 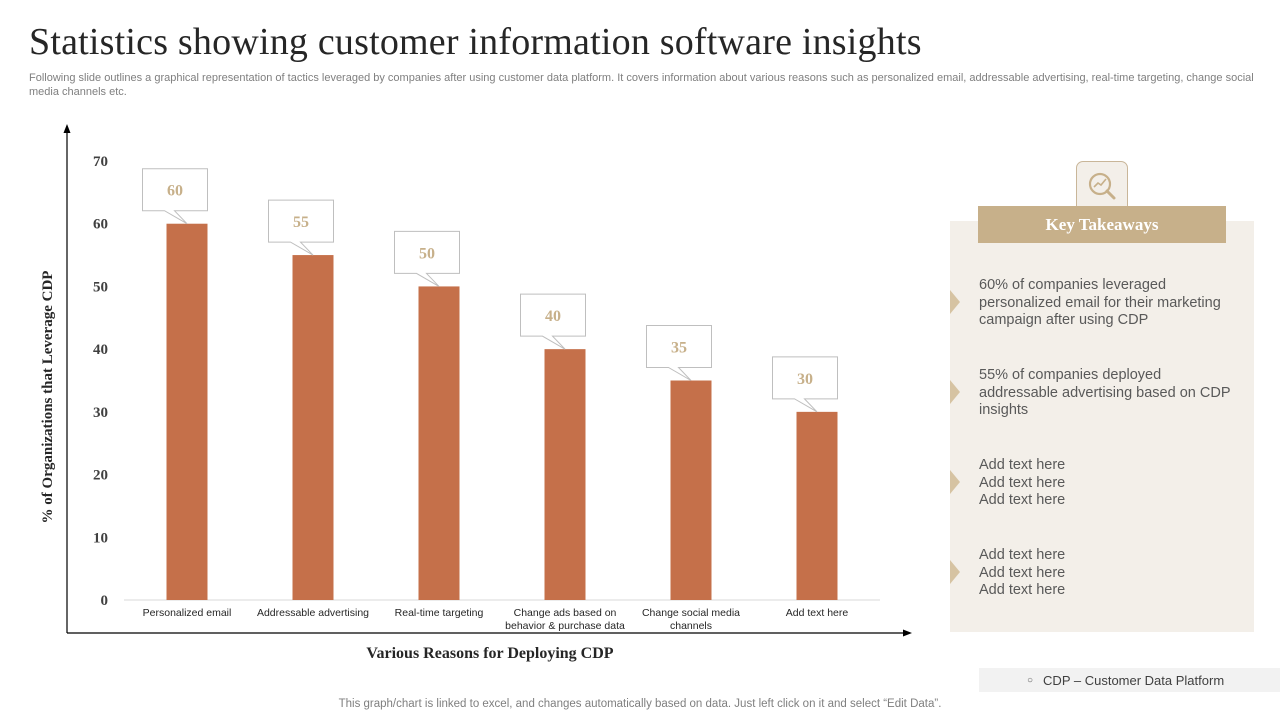 I want to click on y-tick-label: 40, so click(x=100, y=350).